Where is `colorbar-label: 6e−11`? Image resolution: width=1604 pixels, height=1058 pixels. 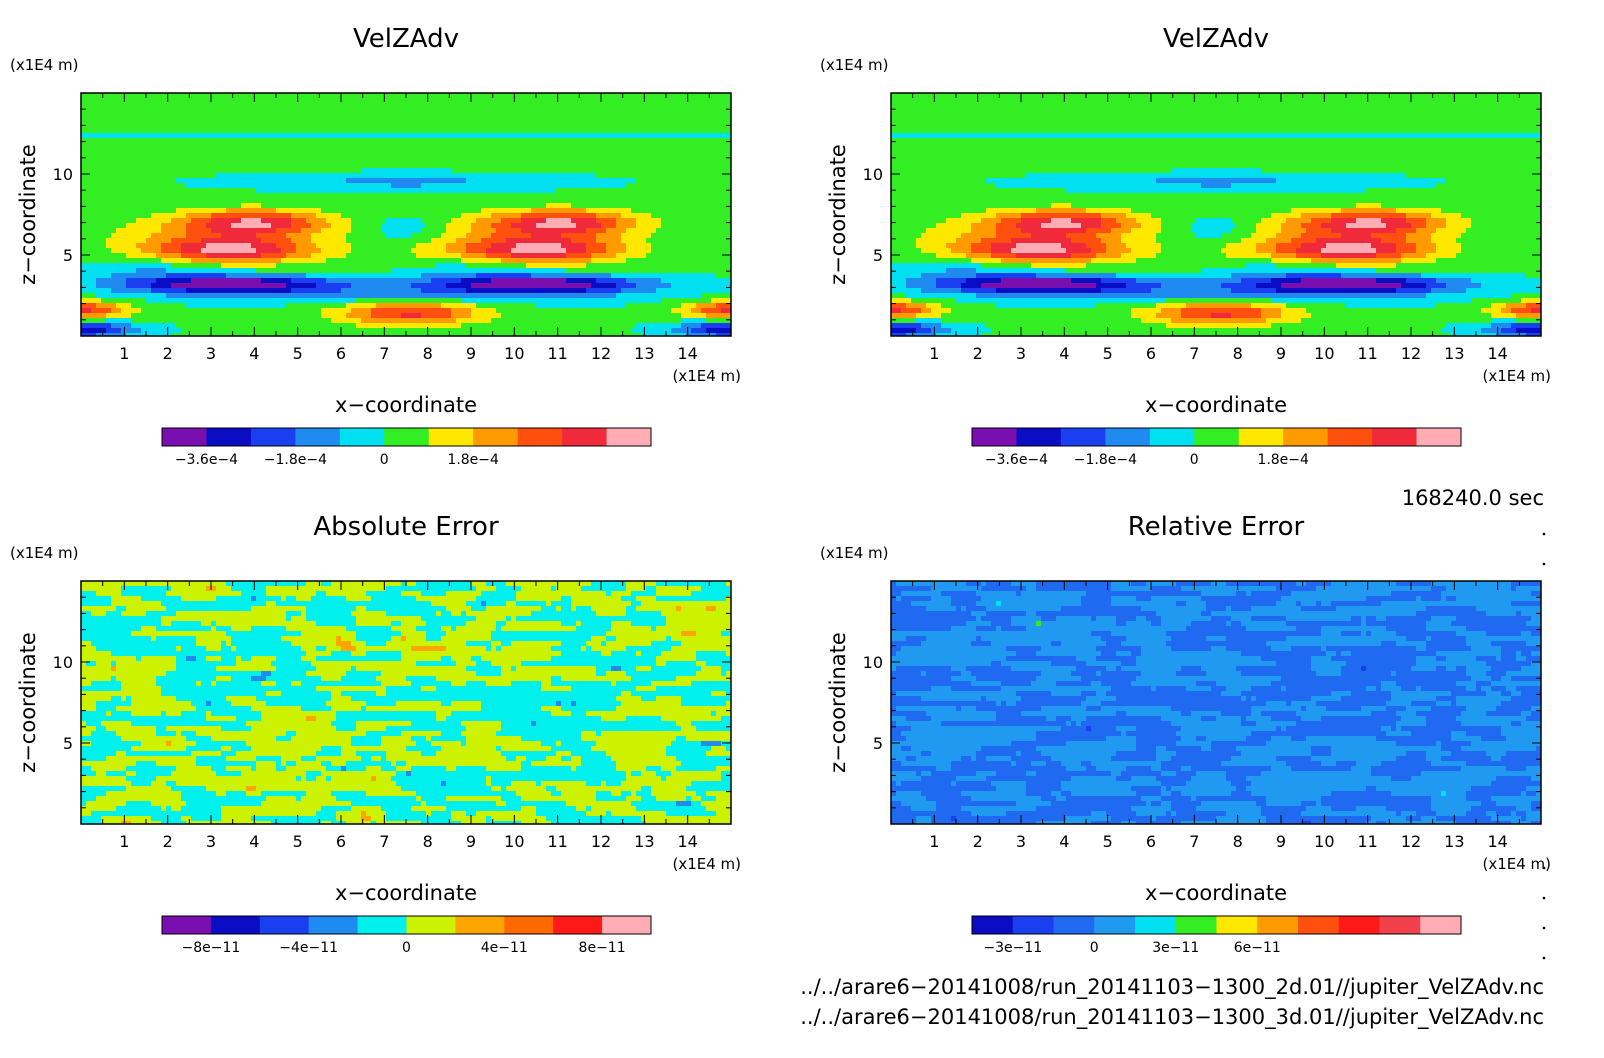
colorbar-label: 6e−11 is located at coordinates (1257, 948).